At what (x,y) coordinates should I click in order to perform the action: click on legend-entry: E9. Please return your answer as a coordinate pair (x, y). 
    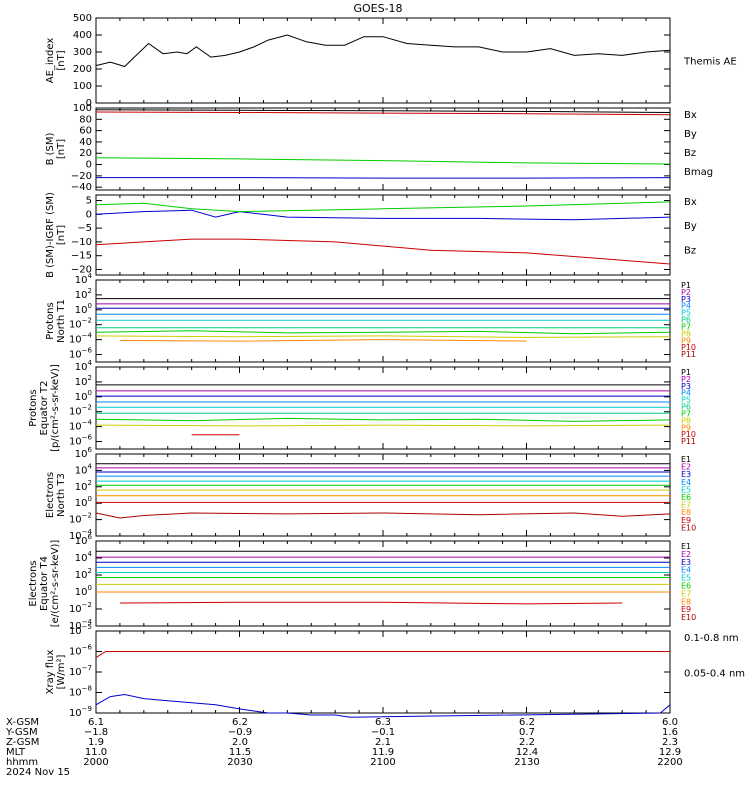
    Looking at the image, I should click on (686, 609).